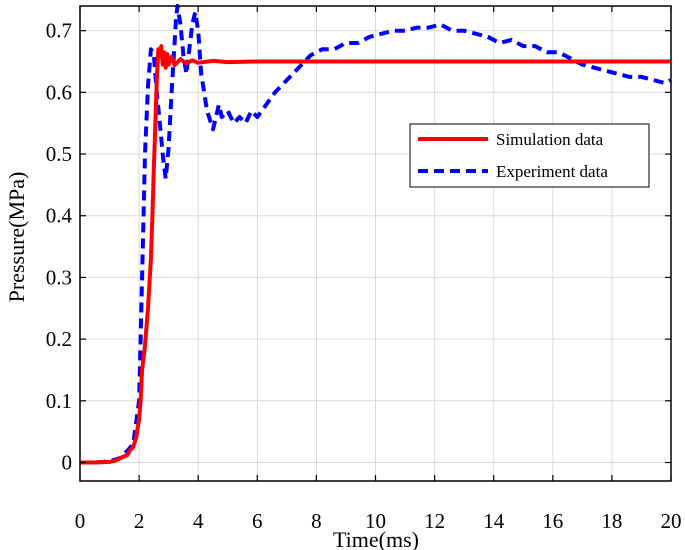  What do you see at coordinates (59, 401) in the screenshot?
I see `y-tick-label: 0.1` at bounding box center [59, 401].